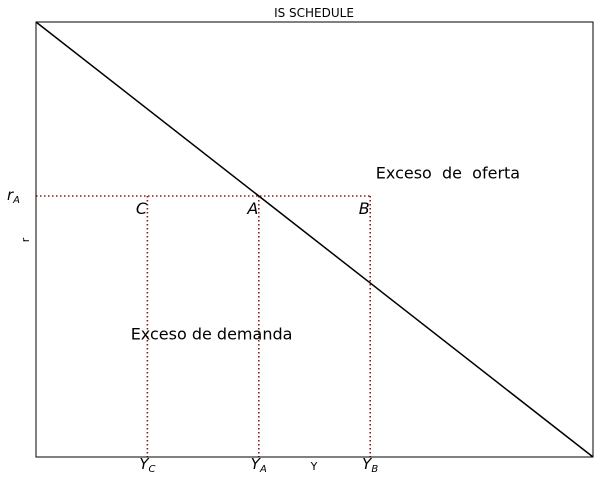 The height and width of the screenshot is (480, 600). I want to click on chart-title: IS SCHEDULE, so click(314, 13).